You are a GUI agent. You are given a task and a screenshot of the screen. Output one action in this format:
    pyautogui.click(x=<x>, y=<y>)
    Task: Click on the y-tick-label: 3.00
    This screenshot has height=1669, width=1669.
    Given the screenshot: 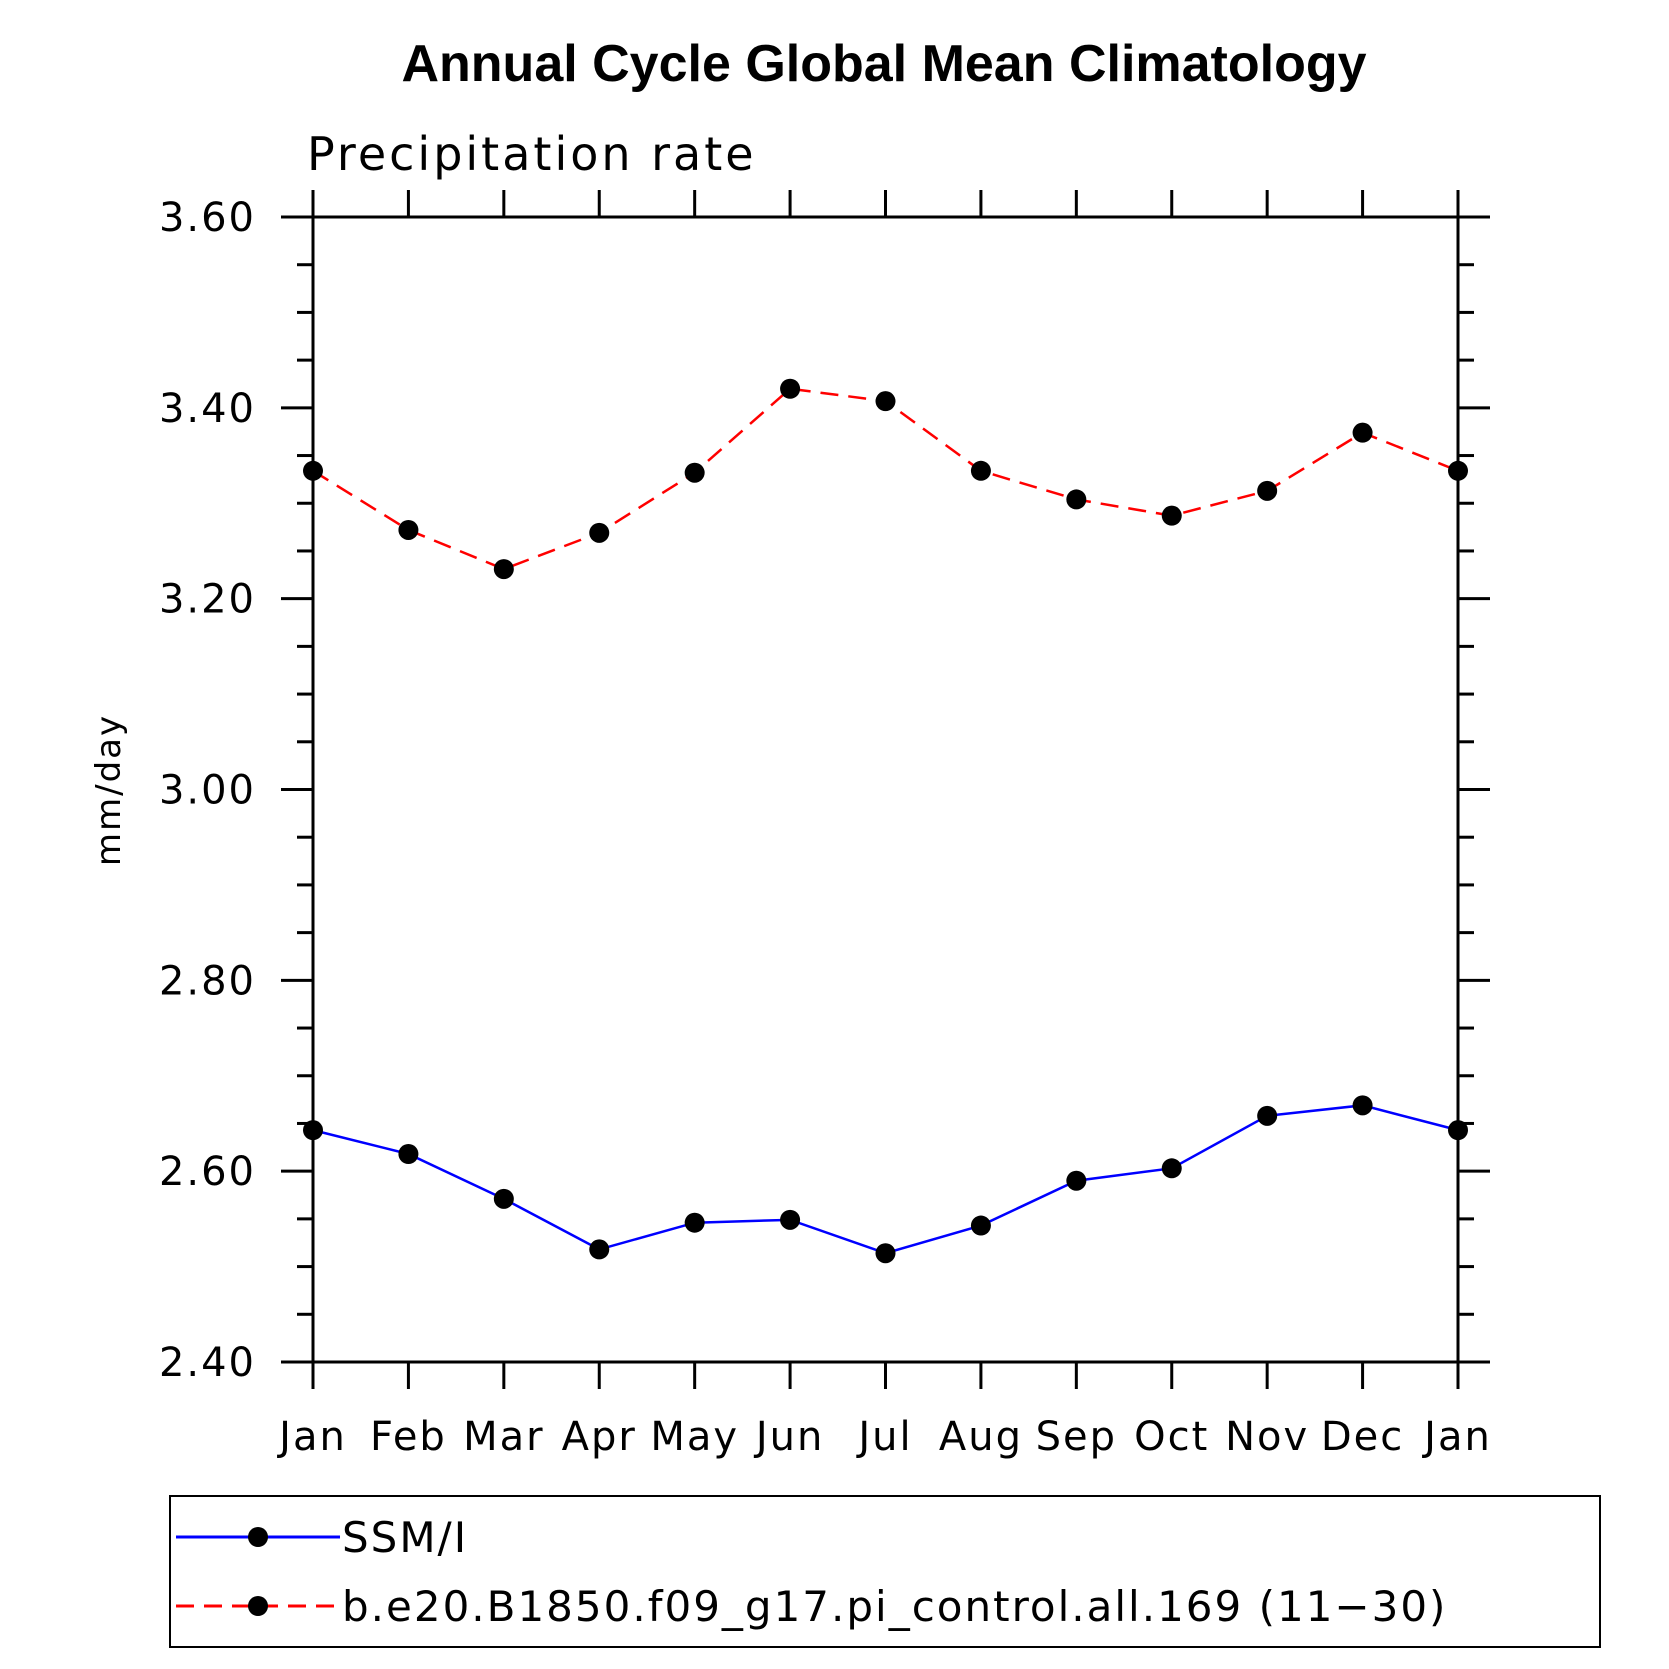 What is the action you would take?
    pyautogui.click(x=207, y=791)
    